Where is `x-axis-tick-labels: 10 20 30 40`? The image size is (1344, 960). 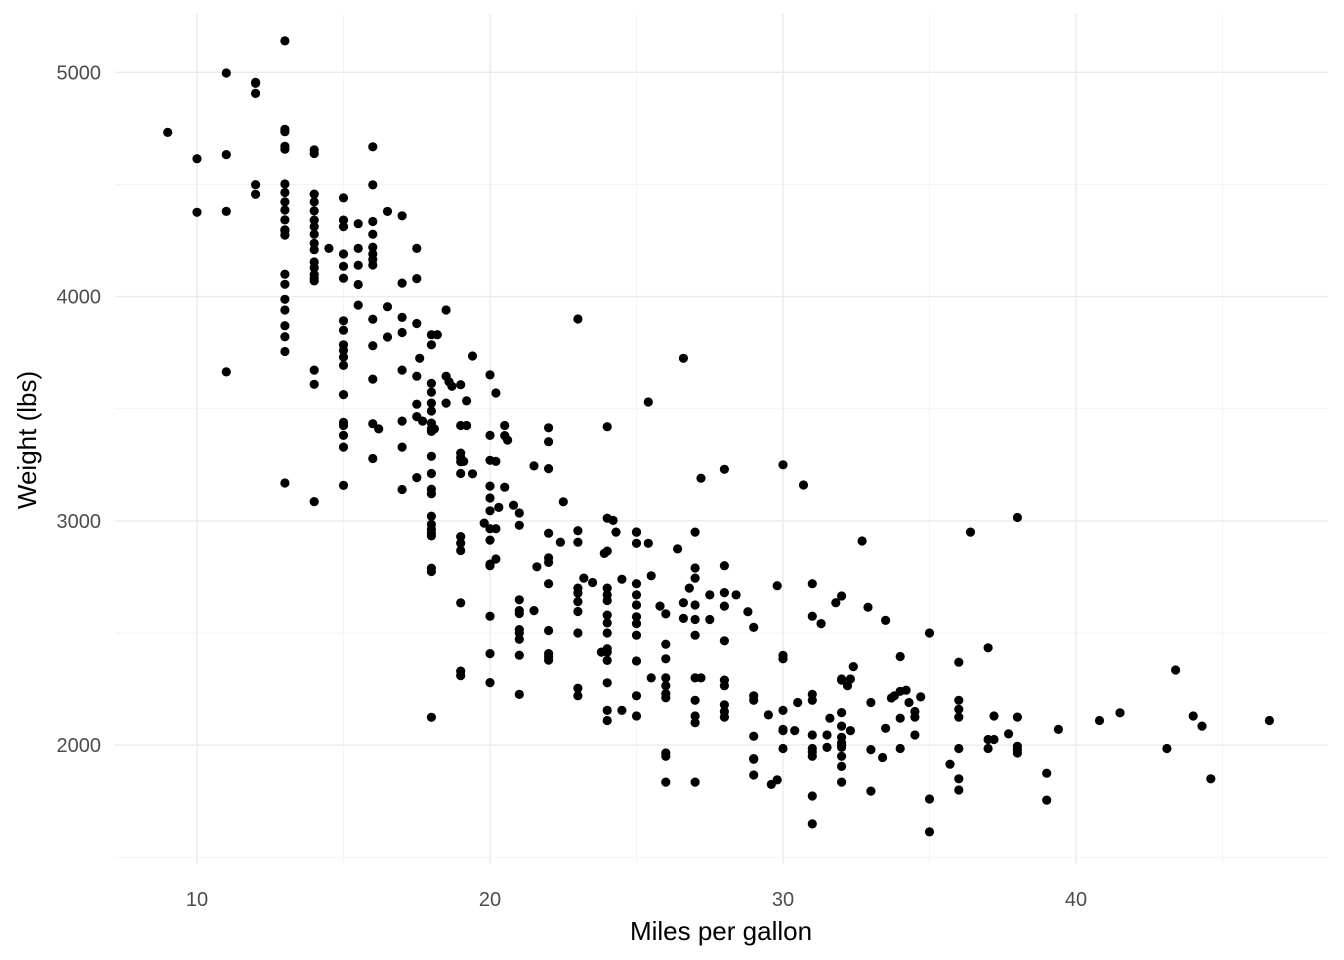 x-axis-tick-labels: 10 20 30 40 is located at coordinates (636, 900).